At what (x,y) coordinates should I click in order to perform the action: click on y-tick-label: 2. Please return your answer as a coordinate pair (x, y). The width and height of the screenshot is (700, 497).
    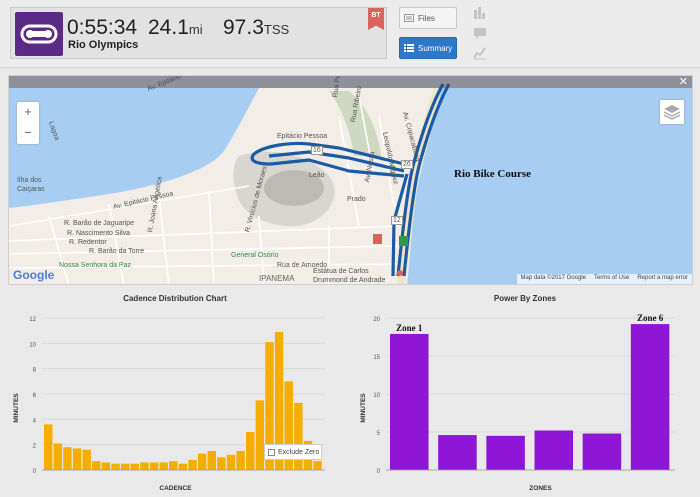
    Looking at the image, I should click on (35, 447).